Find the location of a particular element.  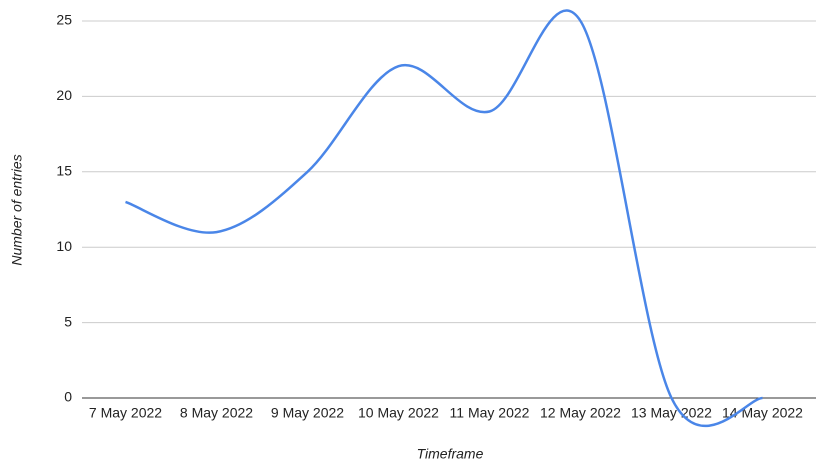

y-tick-label: 20 is located at coordinates (64, 95).